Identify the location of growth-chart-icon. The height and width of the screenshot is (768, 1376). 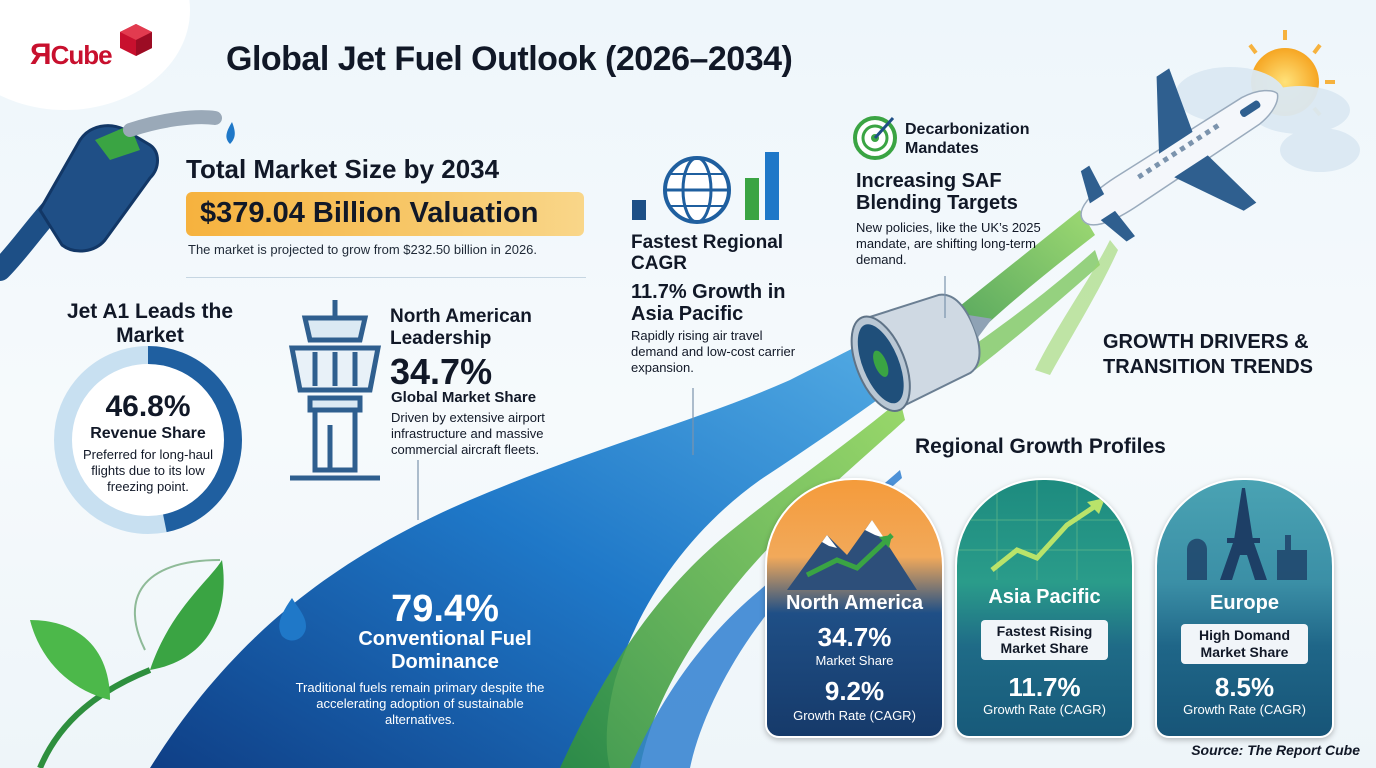
(1044, 530).